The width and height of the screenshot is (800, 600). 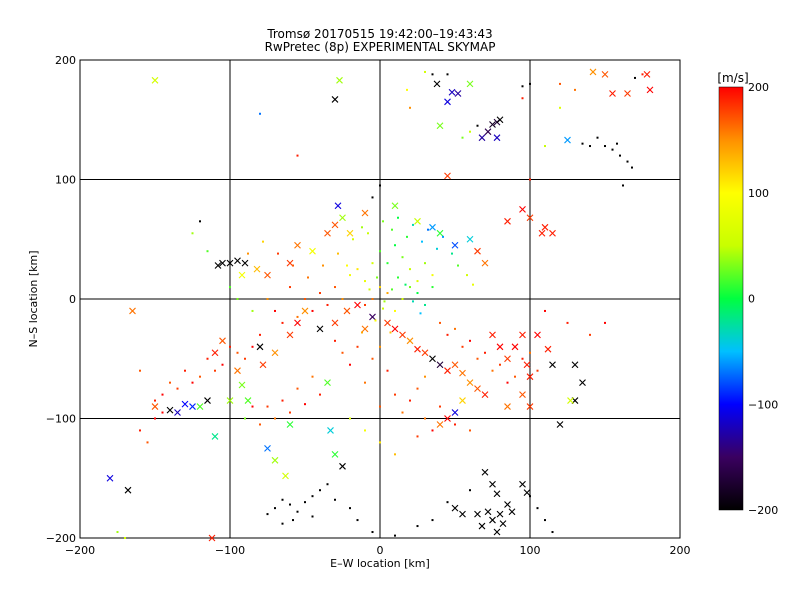 I want to click on x-tick-label: −100, so click(x=230, y=550).